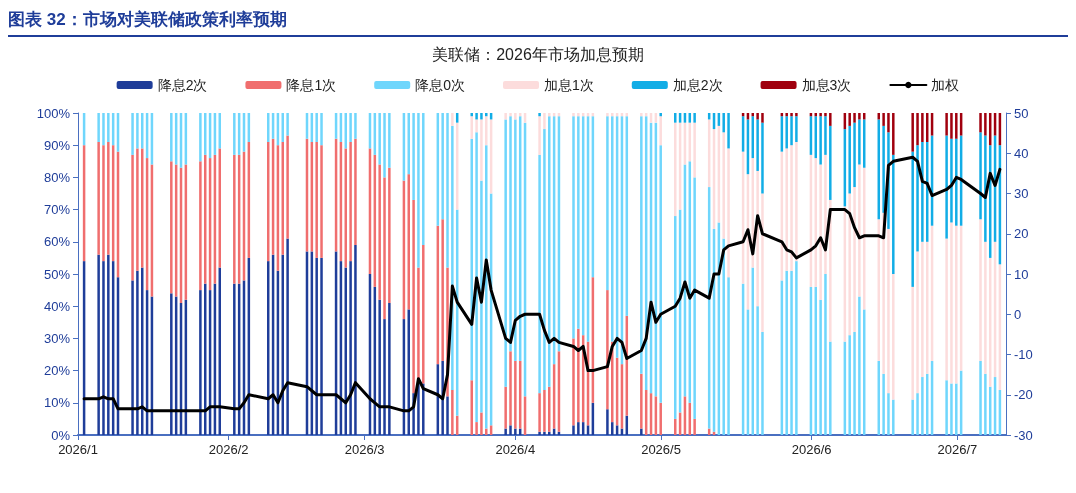  What do you see at coordinates (61, 435) in the screenshot?
I see `y-tick-label: 0%` at bounding box center [61, 435].